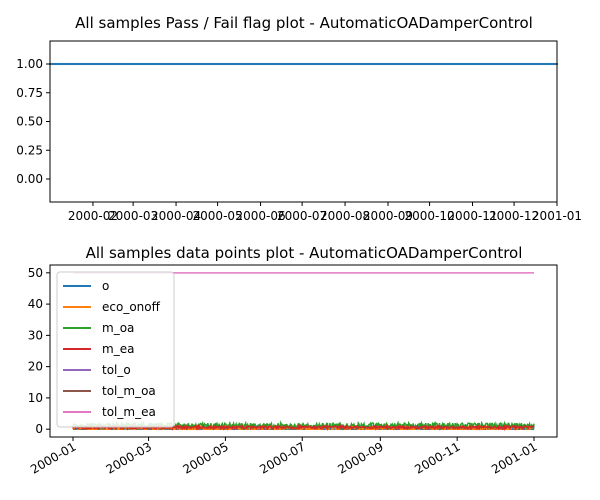  What do you see at coordinates (39, 429) in the screenshot?
I see `chart2-y-tick-label: 0` at bounding box center [39, 429].